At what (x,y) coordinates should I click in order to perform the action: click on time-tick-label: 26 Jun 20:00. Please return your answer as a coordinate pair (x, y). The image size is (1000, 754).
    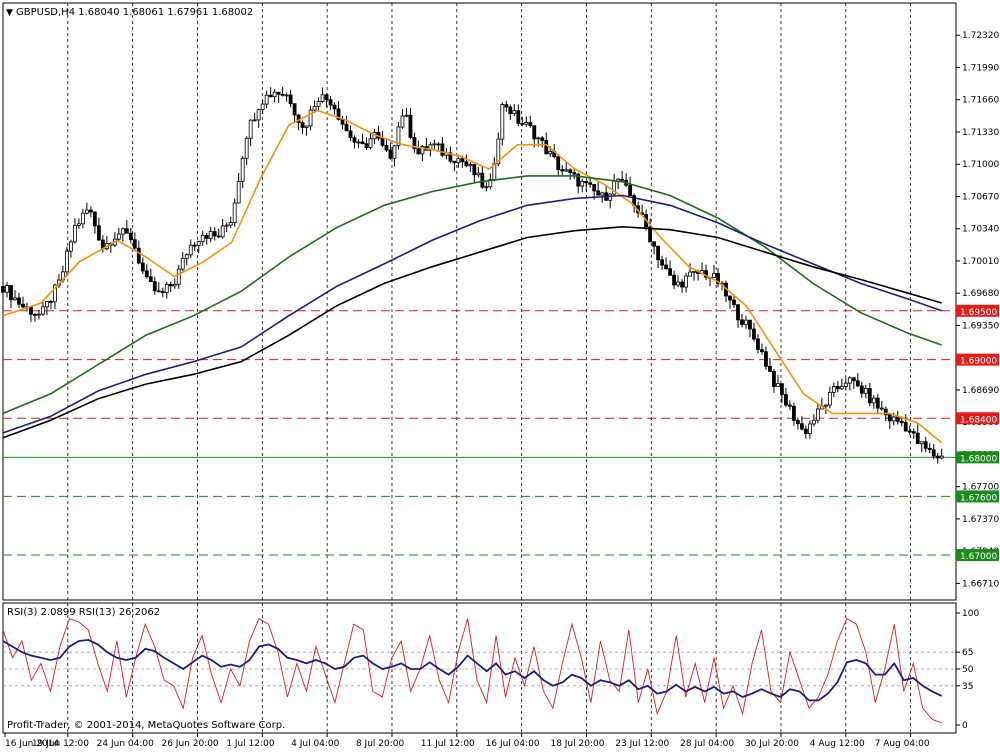
    Looking at the image, I should click on (189, 744).